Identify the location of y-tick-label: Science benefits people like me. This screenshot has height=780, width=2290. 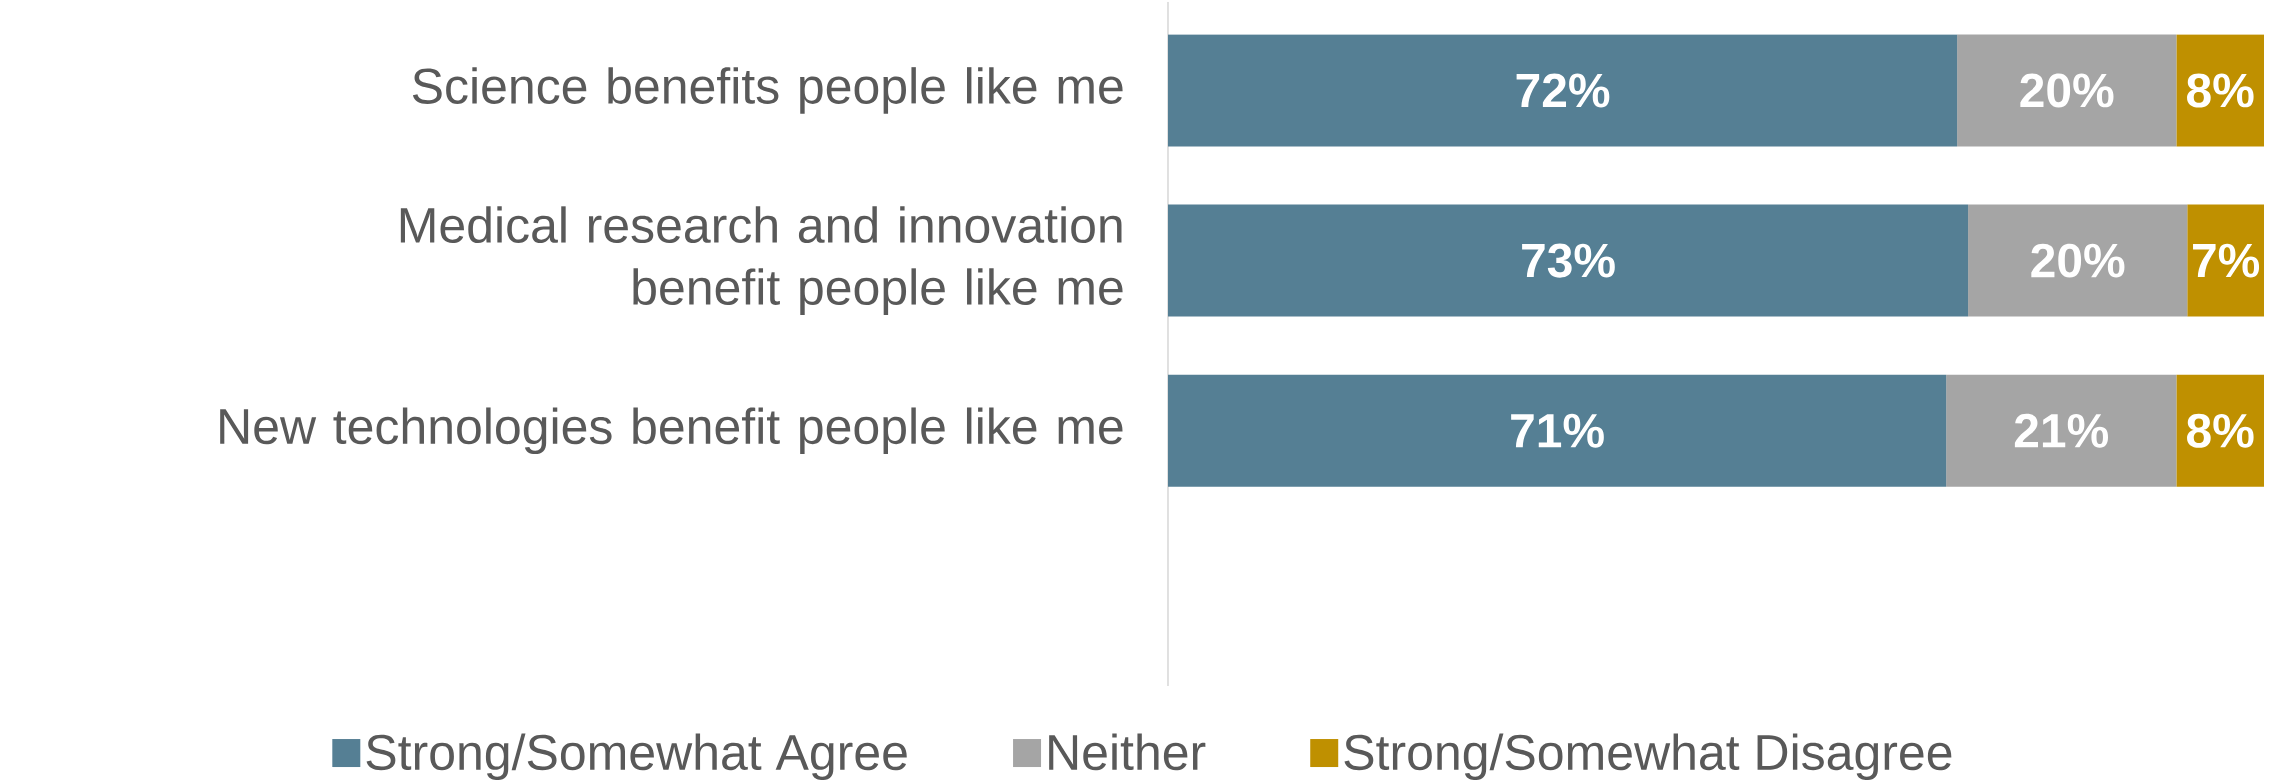
(767, 90).